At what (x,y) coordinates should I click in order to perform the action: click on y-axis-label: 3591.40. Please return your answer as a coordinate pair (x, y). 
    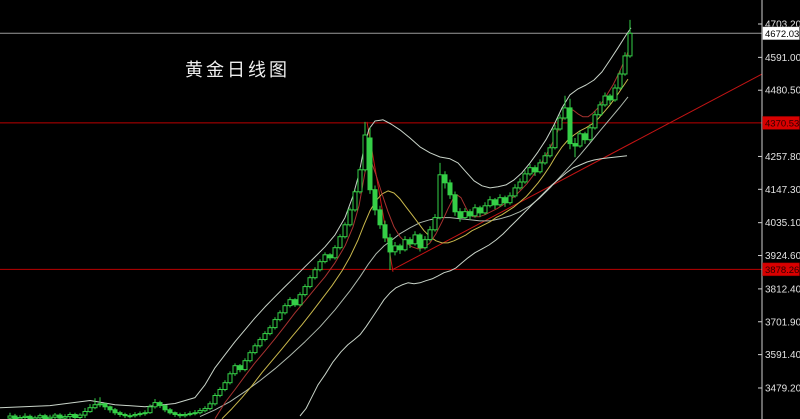
    Looking at the image, I should click on (782, 355).